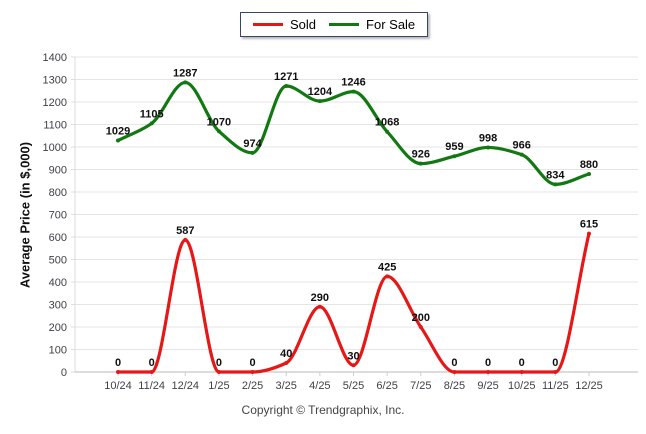 Image resolution: width=646 pixels, height=434 pixels. What do you see at coordinates (185, 73) in the screenshot?
I see `for-sale-data-label: 1287` at bounding box center [185, 73].